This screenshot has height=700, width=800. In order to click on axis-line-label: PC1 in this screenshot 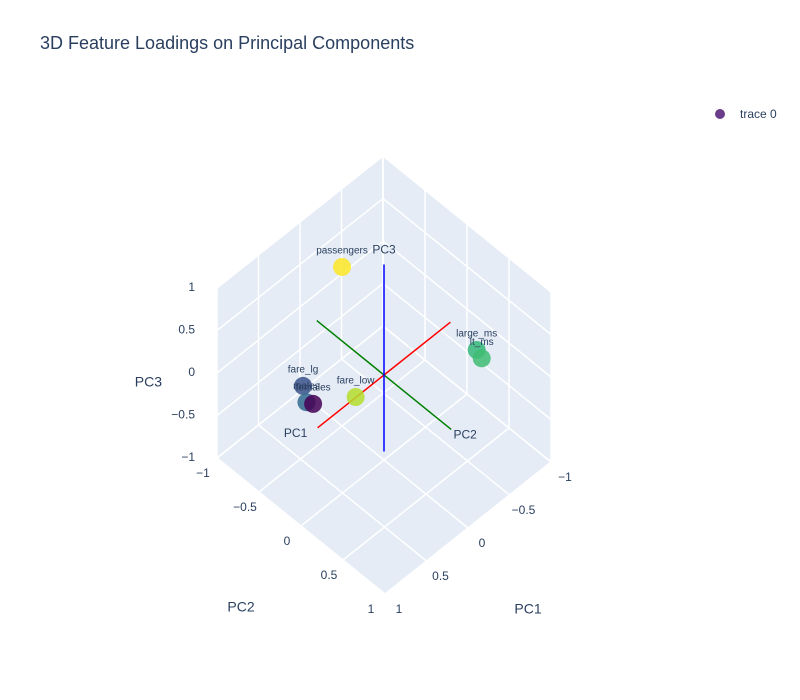, I will do `click(296, 433)`.